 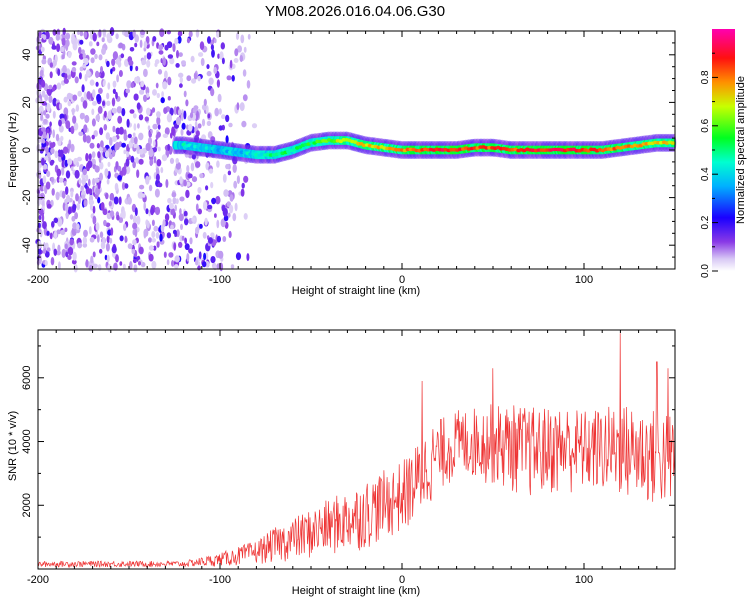 I want to click on colorbar-label: Normalized spectral amplitude, so click(x=741, y=150).